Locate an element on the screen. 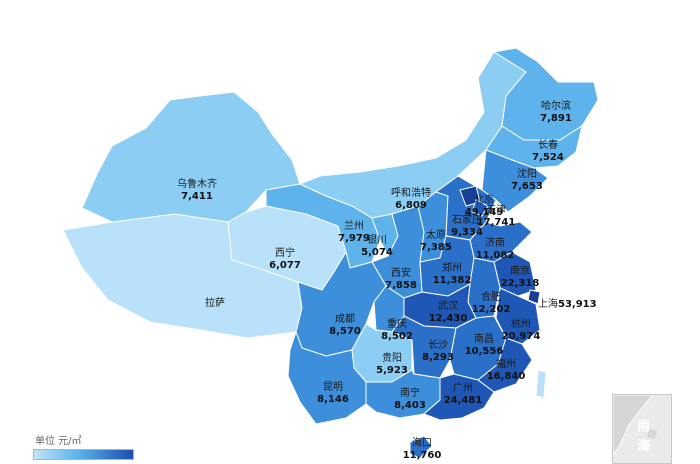  region-guangdong is located at coordinates (459, 397).